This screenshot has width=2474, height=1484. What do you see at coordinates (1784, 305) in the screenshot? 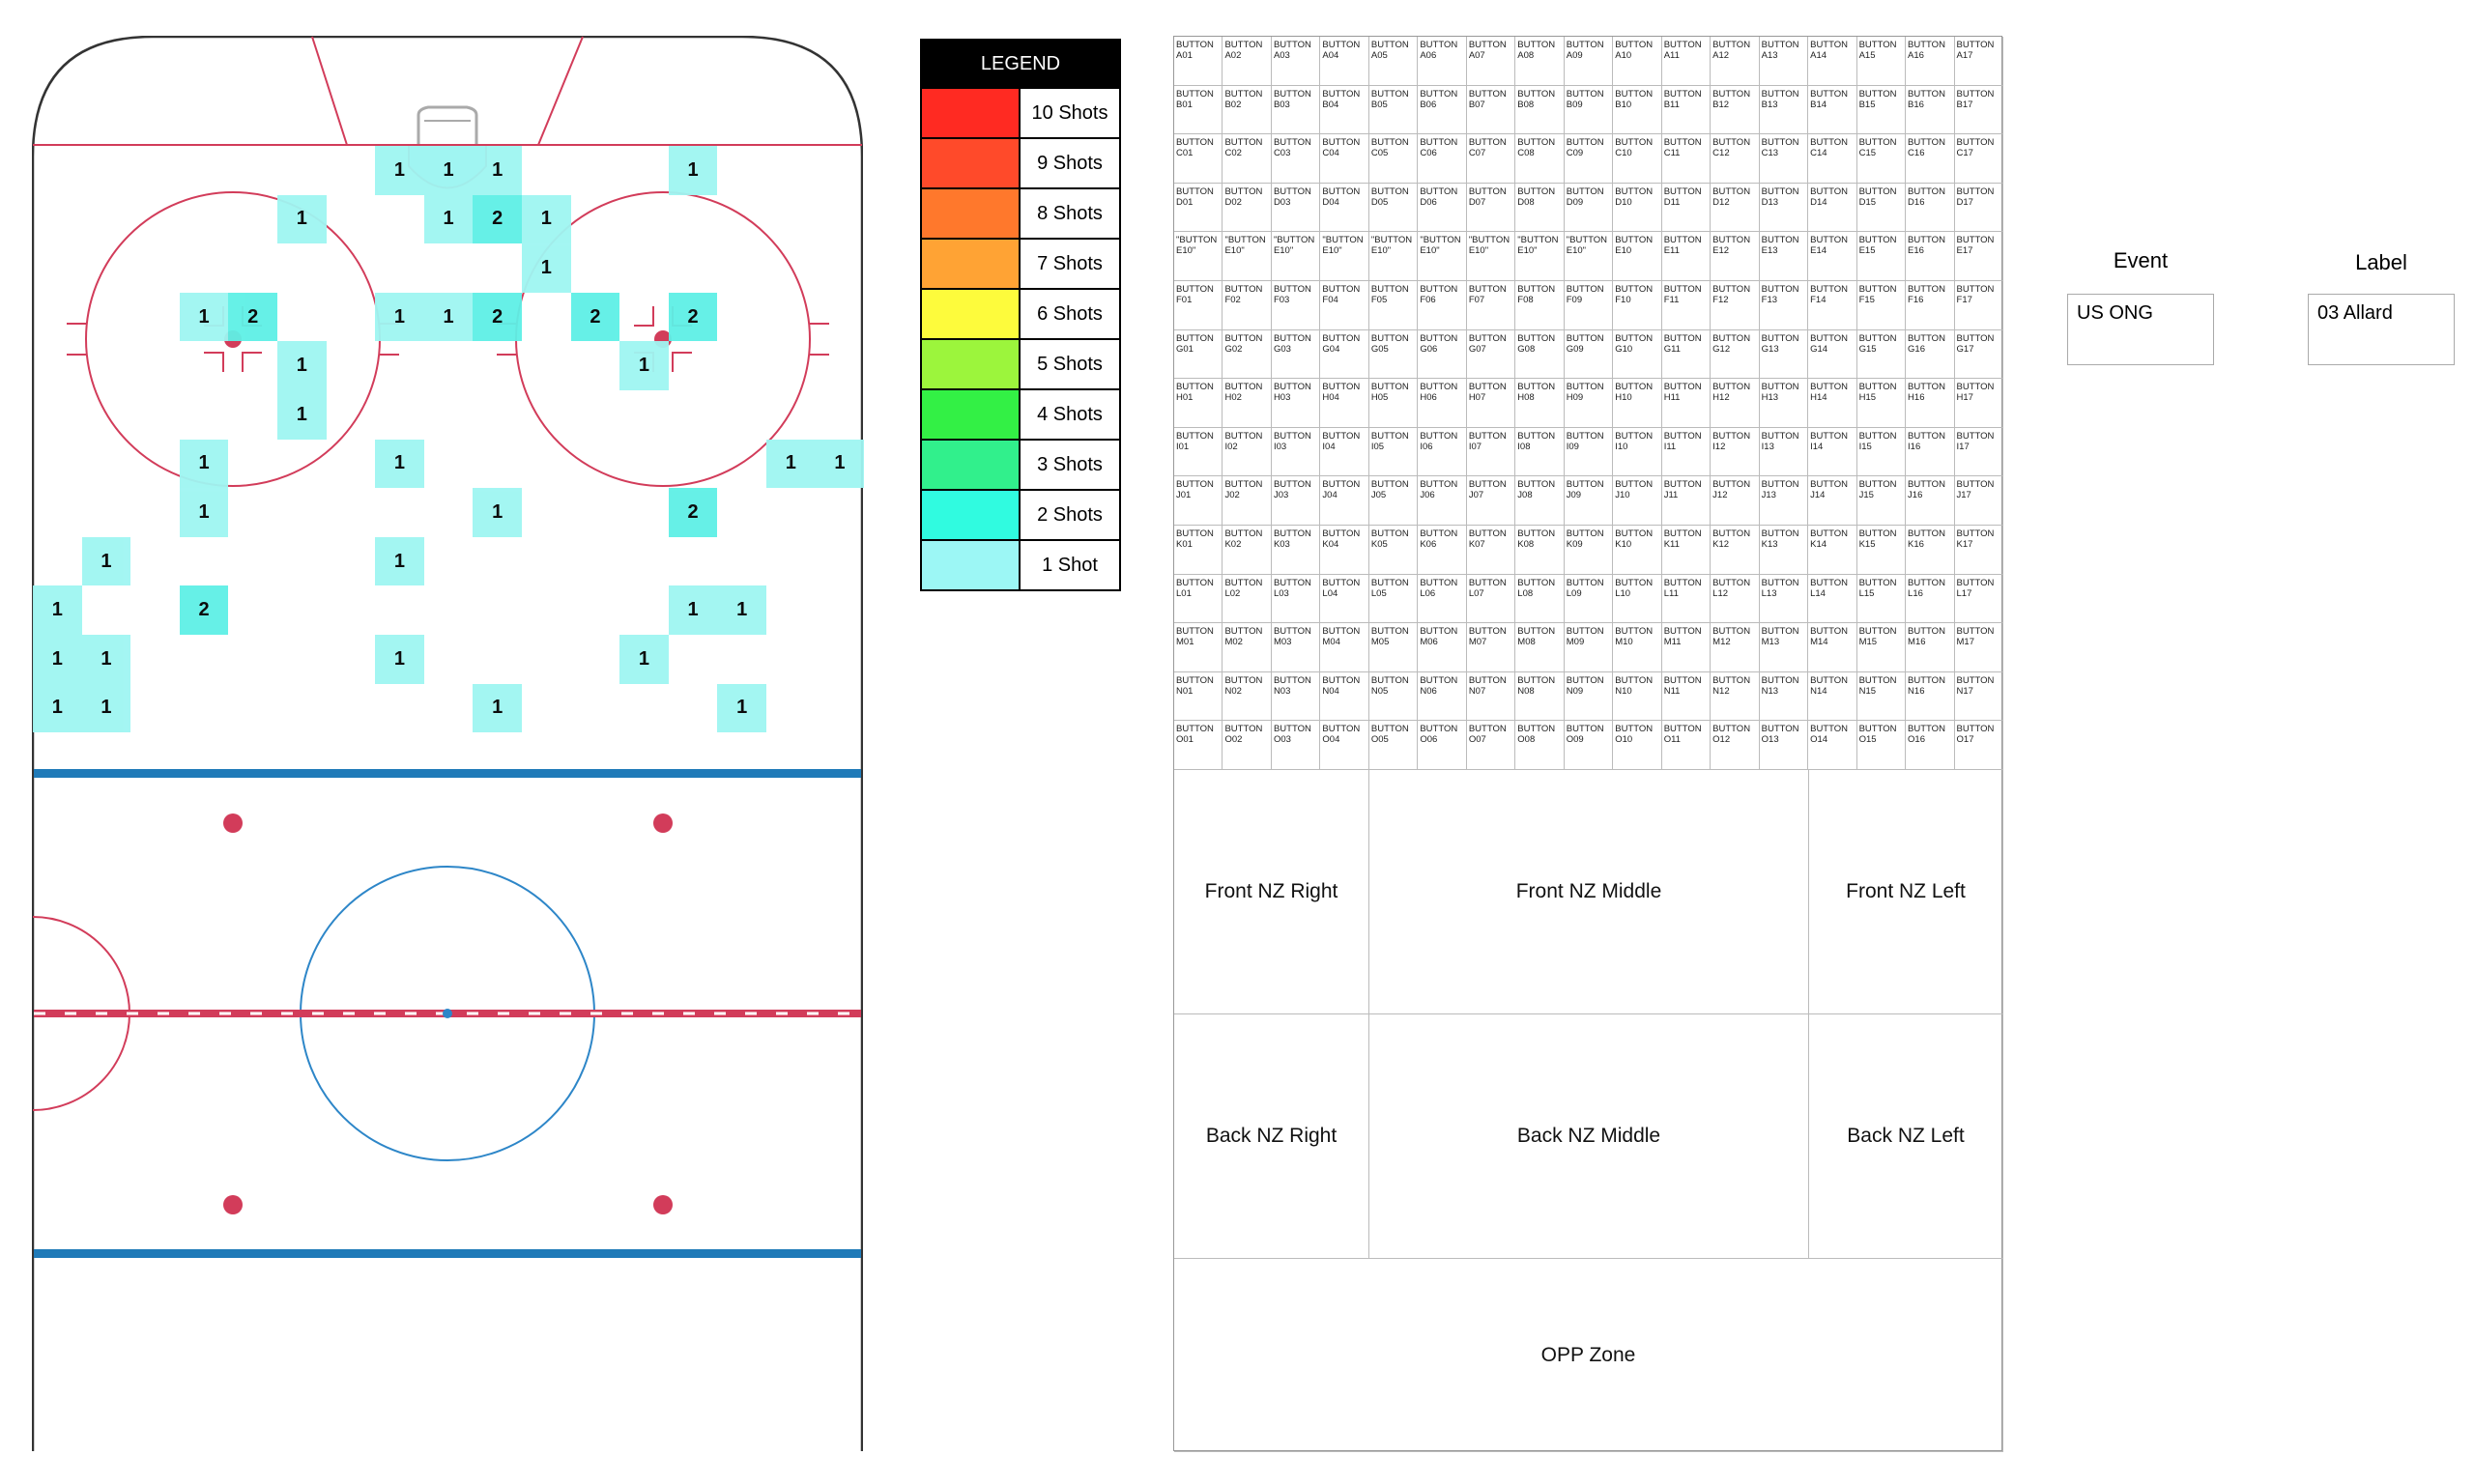
I see `grid-button-f13: BUTTON F13` at bounding box center [1784, 305].